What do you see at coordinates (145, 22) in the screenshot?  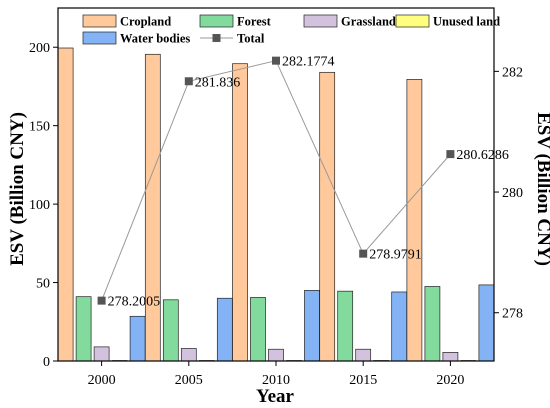 I see `legend-label: Cropland` at bounding box center [145, 22].